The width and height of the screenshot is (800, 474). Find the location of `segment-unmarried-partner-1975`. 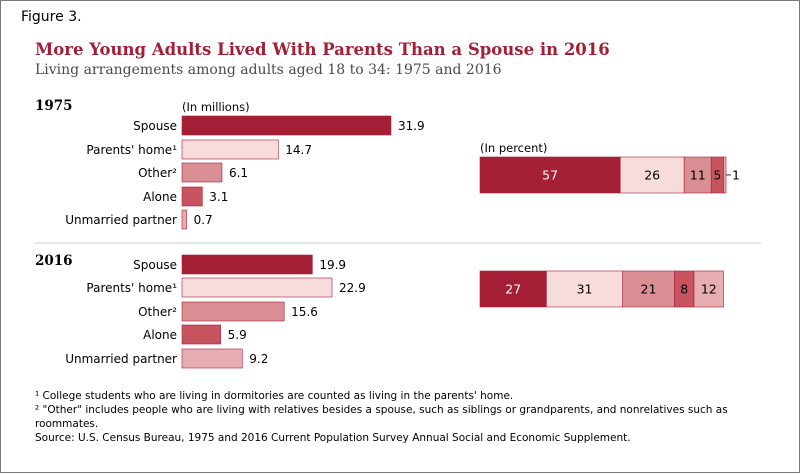

segment-unmarried-partner-1975 is located at coordinates (725, 175).